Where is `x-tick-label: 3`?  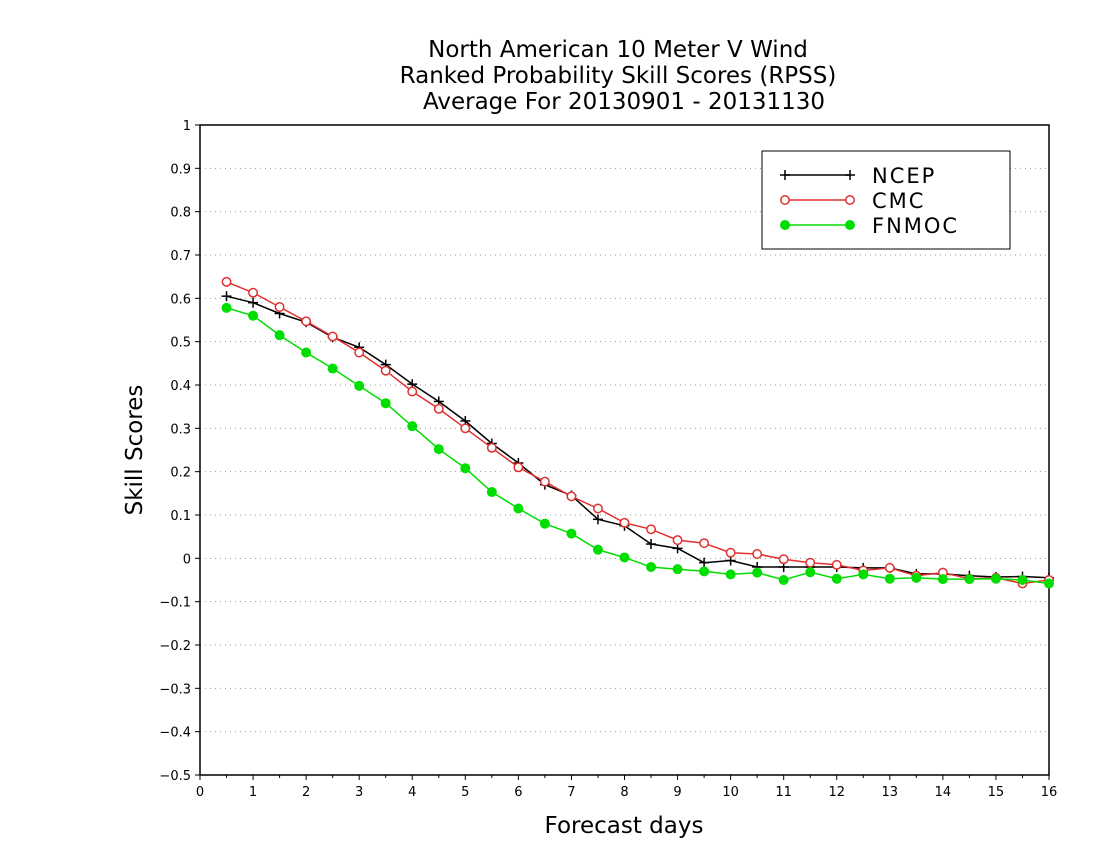 x-tick-label: 3 is located at coordinates (359, 792).